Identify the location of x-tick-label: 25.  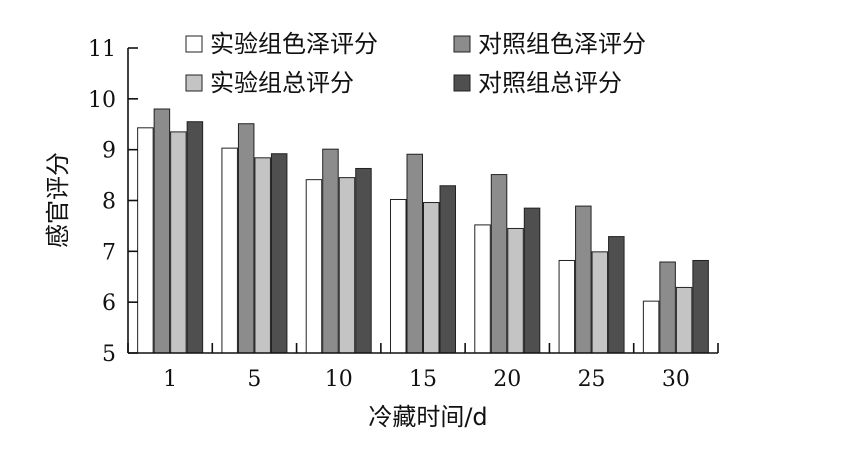
(592, 379).